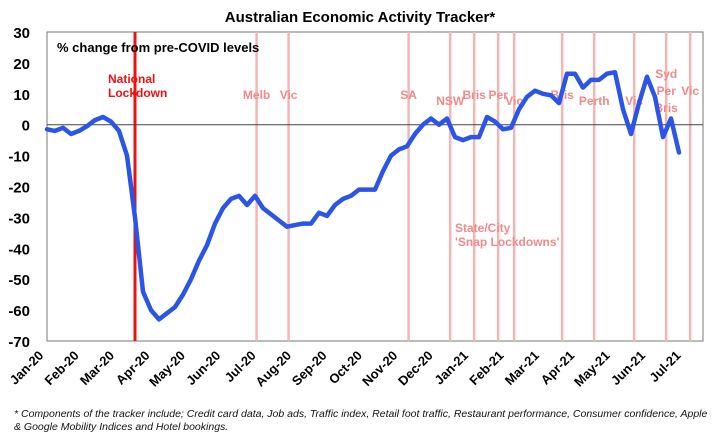  Describe the element at coordinates (592, 369) in the screenshot. I see `x-tick-label: May-21` at that location.